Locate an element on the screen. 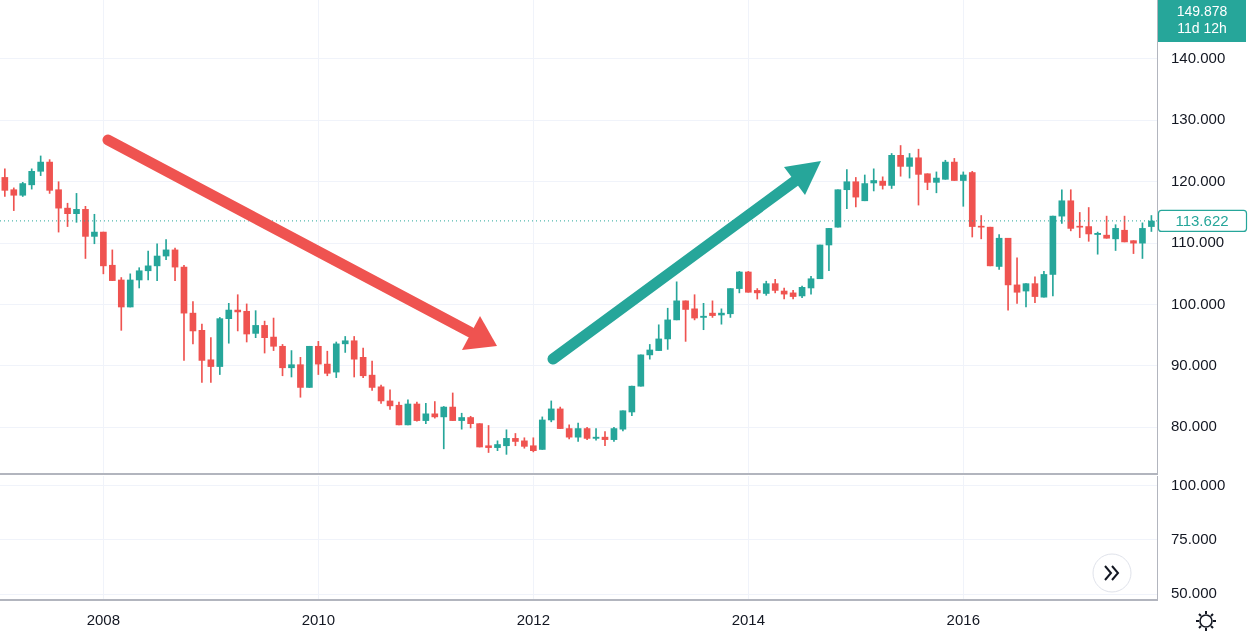 The height and width of the screenshot is (640, 1253). x-tick-label: 2010 is located at coordinates (318, 620).